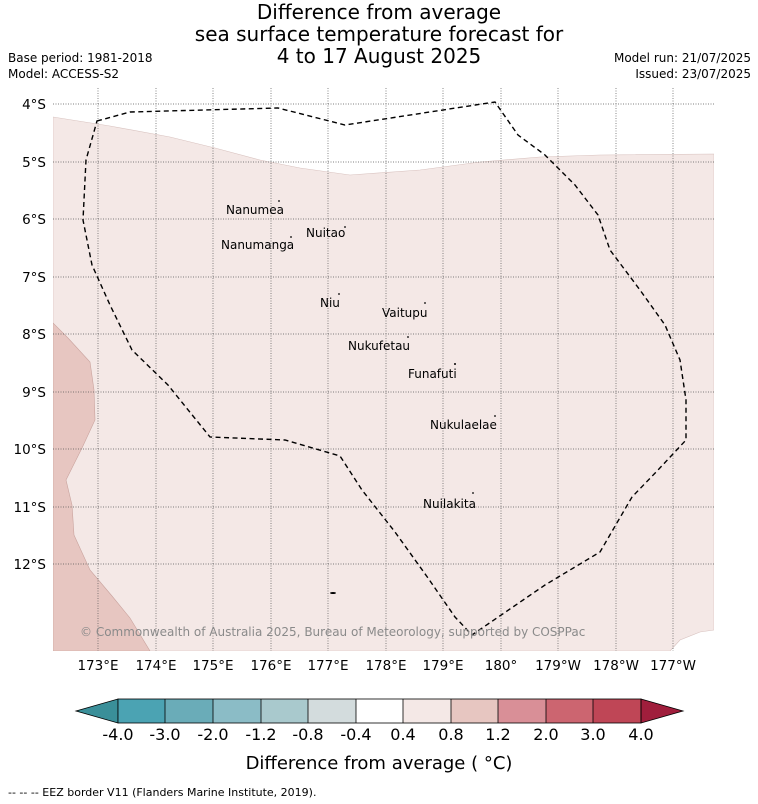  I want to click on lat-labels: 4°S 5°S 6°S 7°S 8°S 9°S 10°S 11°S 12°S, so click(30, 335).